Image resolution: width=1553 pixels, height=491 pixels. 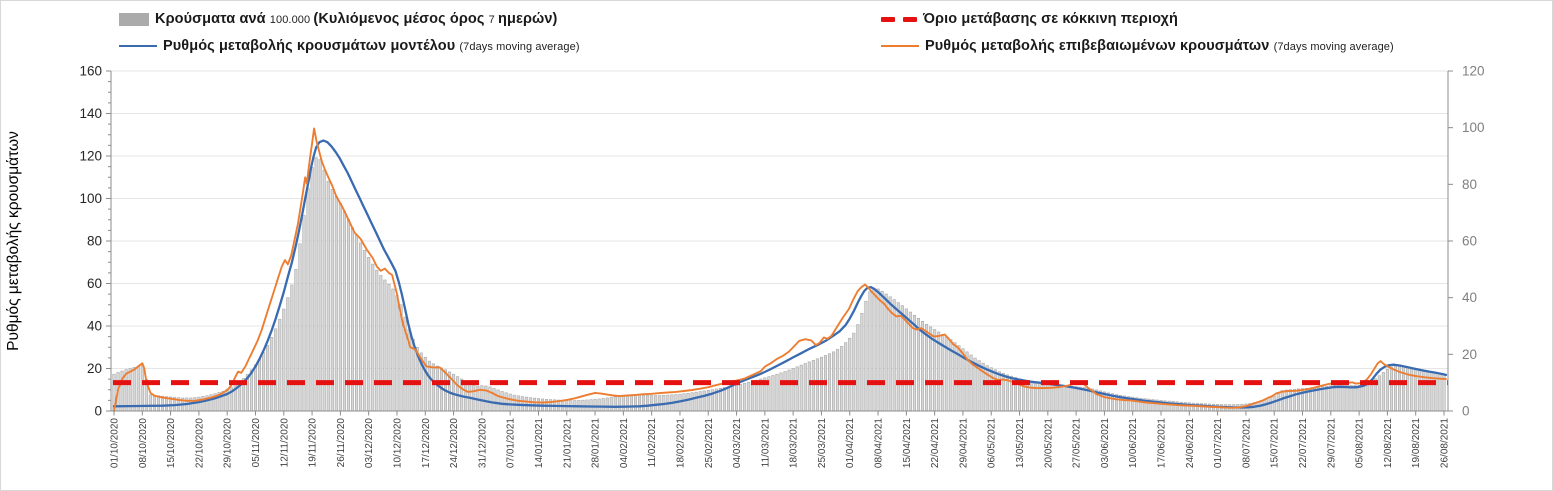 What do you see at coordinates (90, 113) in the screenshot?
I see `svg-text: 140` at bounding box center [90, 113].